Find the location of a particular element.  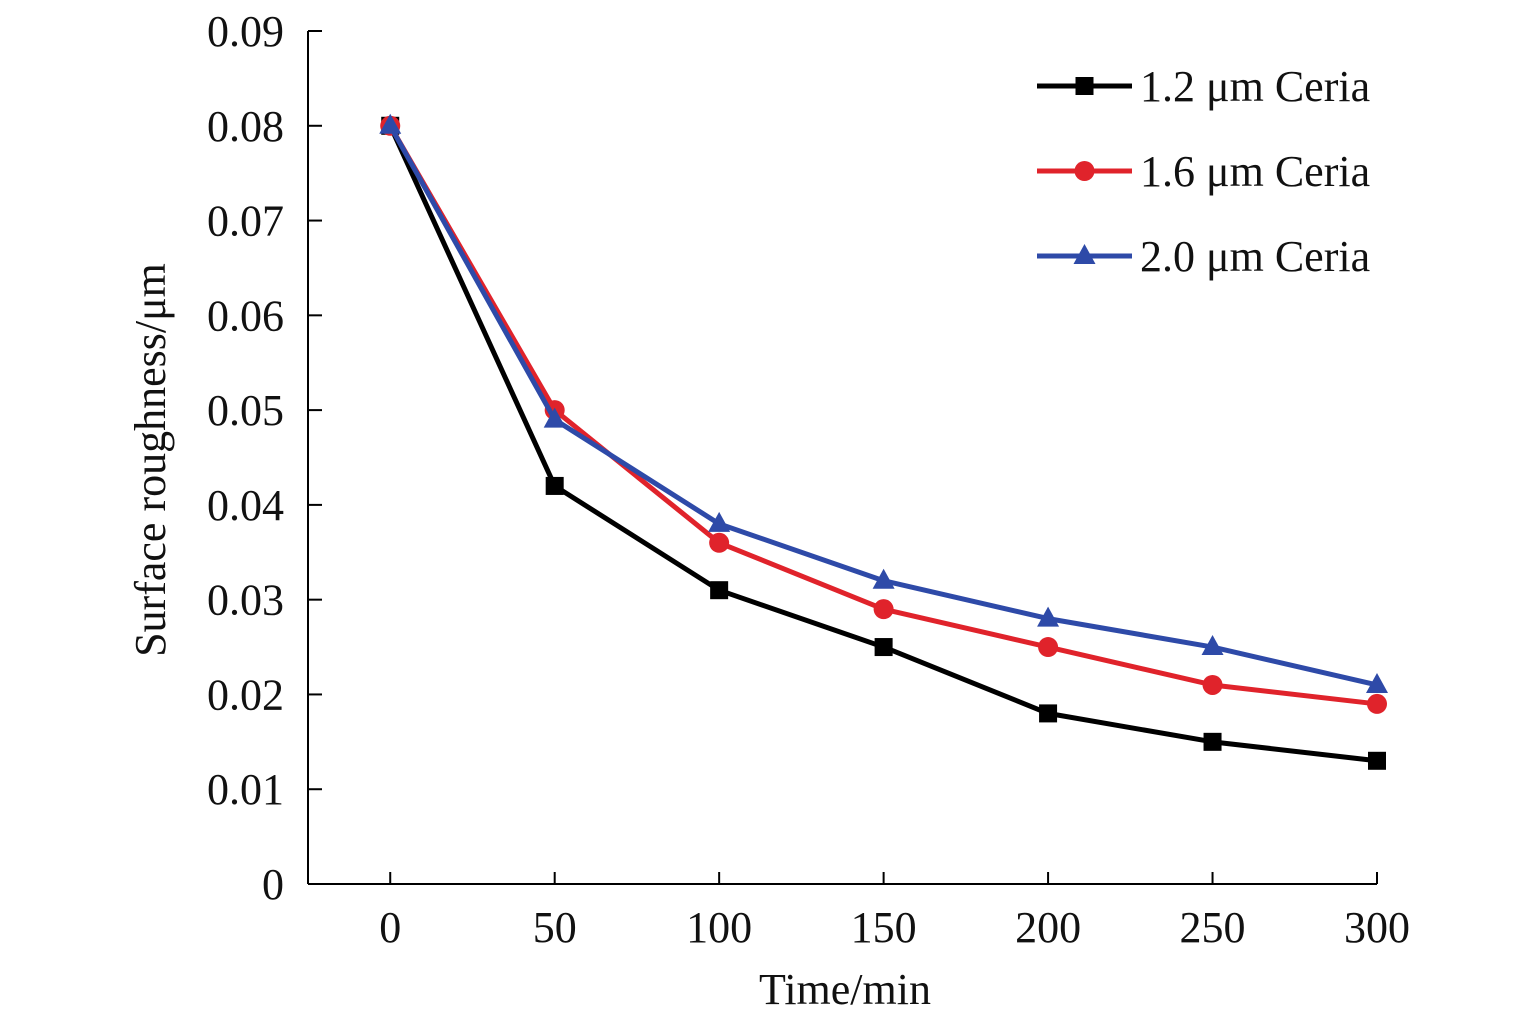

legend: 1.2 μm Ceria 1.6 μm Ceria 2.0 μm Ceria is located at coordinates (1203, 171).